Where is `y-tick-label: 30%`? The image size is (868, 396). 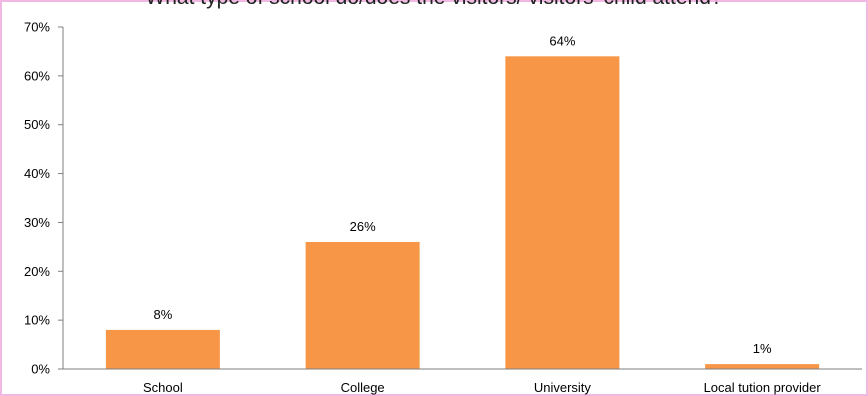
y-tick-label: 30% is located at coordinates (37, 222).